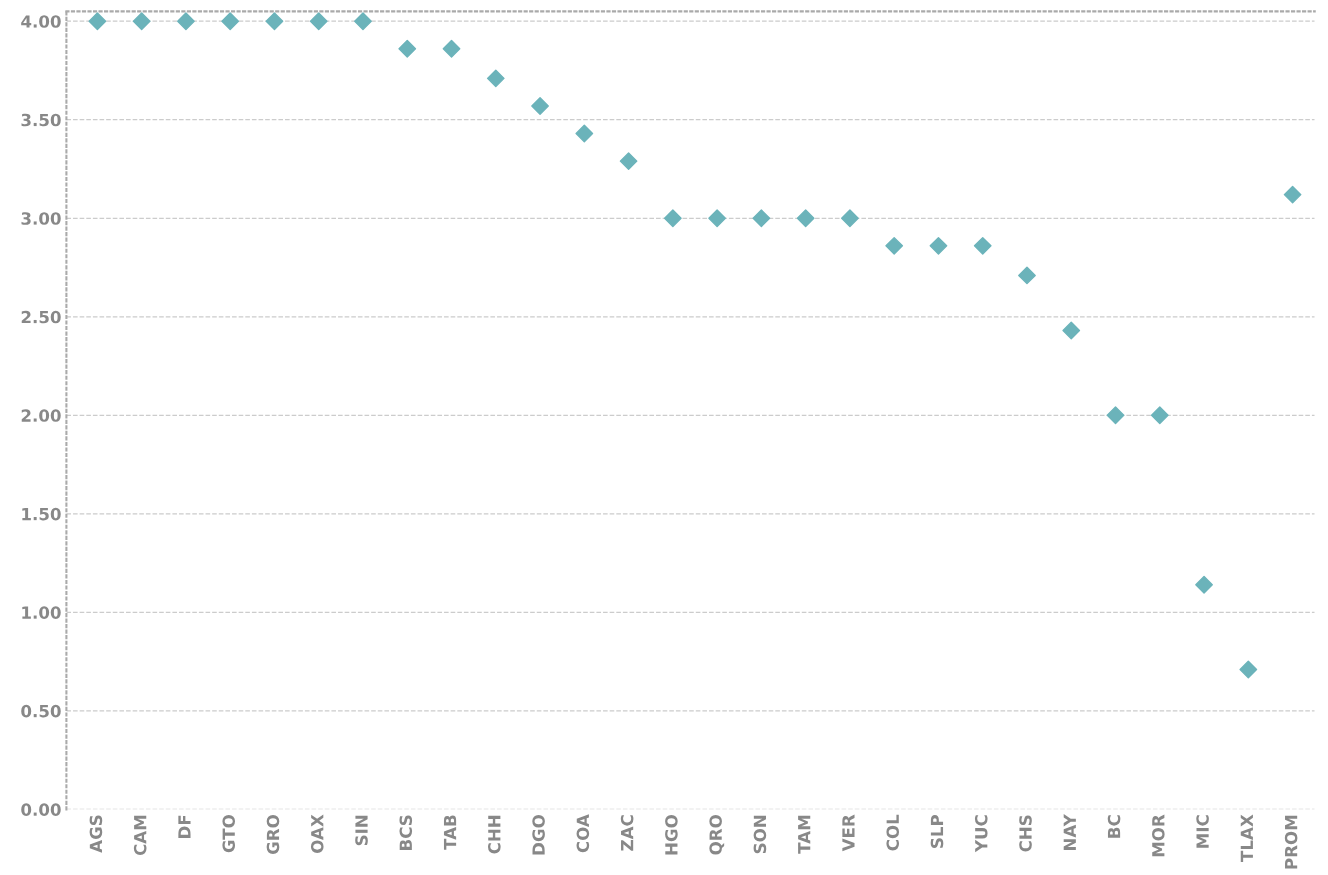 This screenshot has height=875, width=1328. I want to click on x-tick-label: OAX, so click(317, 833).